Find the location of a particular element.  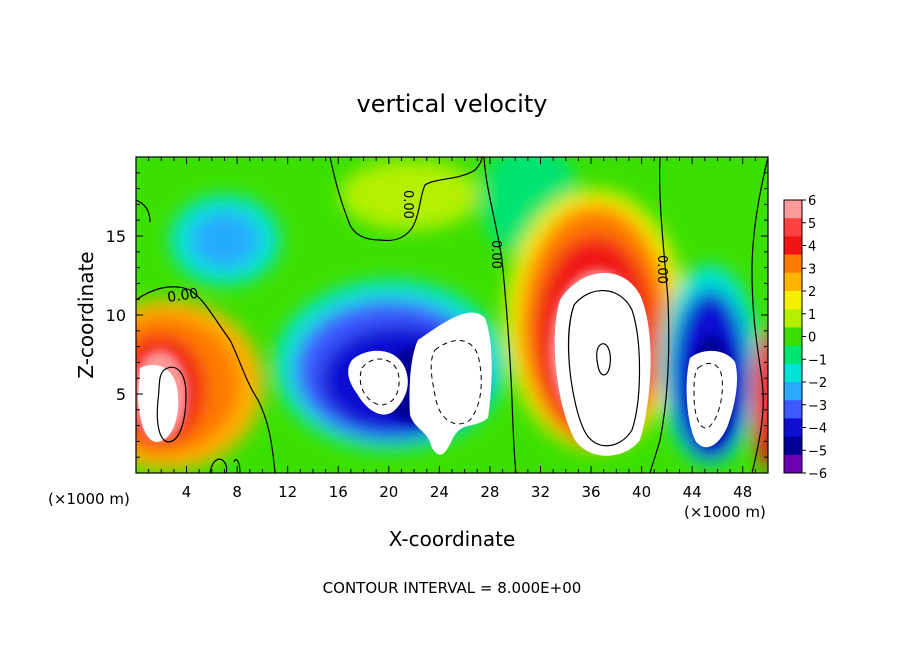

upper-green-patch is located at coordinates (410, 195).